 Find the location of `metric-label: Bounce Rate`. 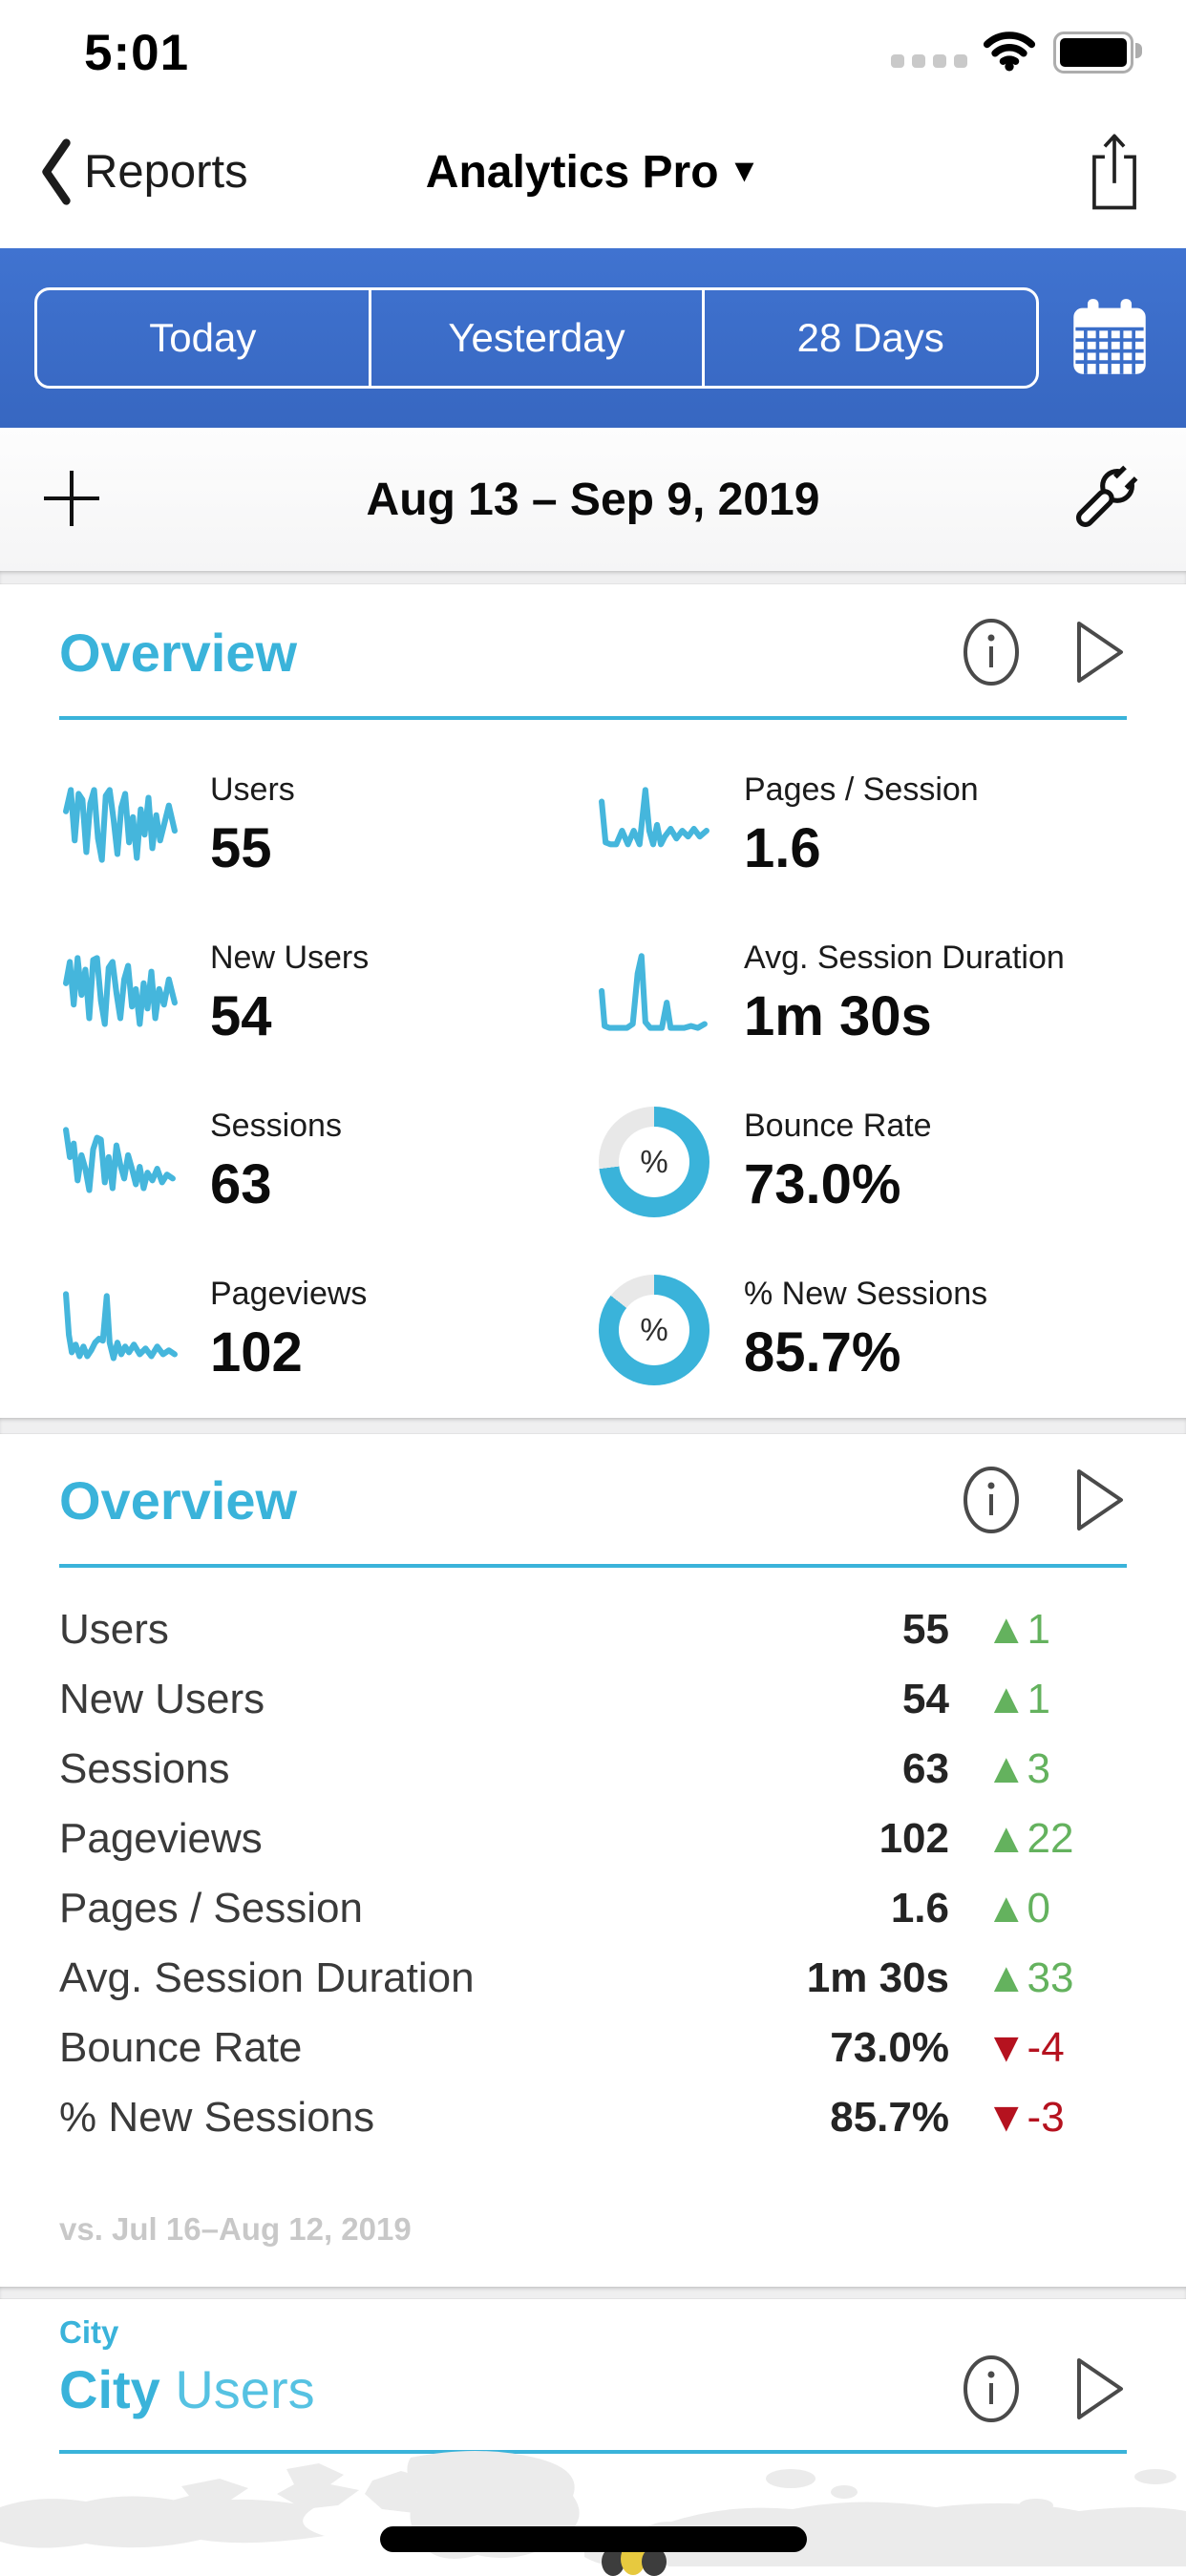

metric-label: Bounce Rate is located at coordinates (838, 1126).